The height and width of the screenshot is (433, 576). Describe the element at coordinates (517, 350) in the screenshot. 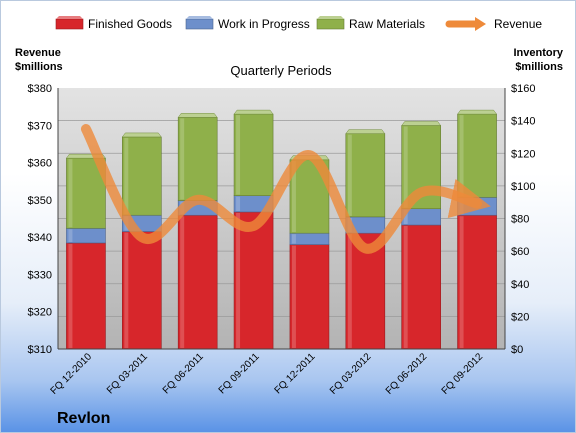

I see `right-tick-label: $0` at that location.